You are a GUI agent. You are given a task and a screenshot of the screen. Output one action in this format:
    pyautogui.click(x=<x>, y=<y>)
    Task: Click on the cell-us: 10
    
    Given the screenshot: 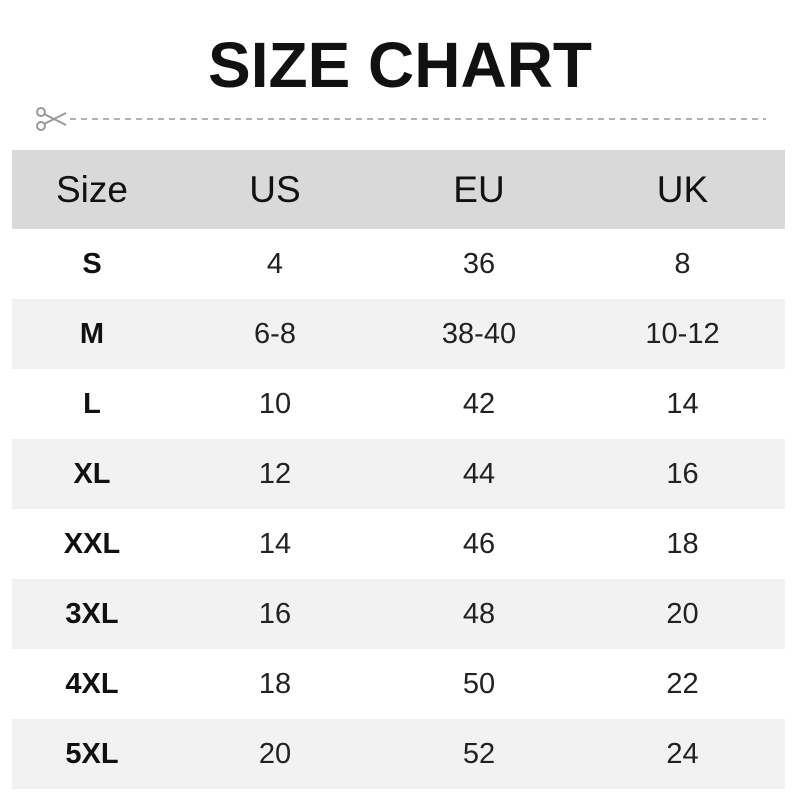 What is the action you would take?
    pyautogui.click(x=275, y=403)
    